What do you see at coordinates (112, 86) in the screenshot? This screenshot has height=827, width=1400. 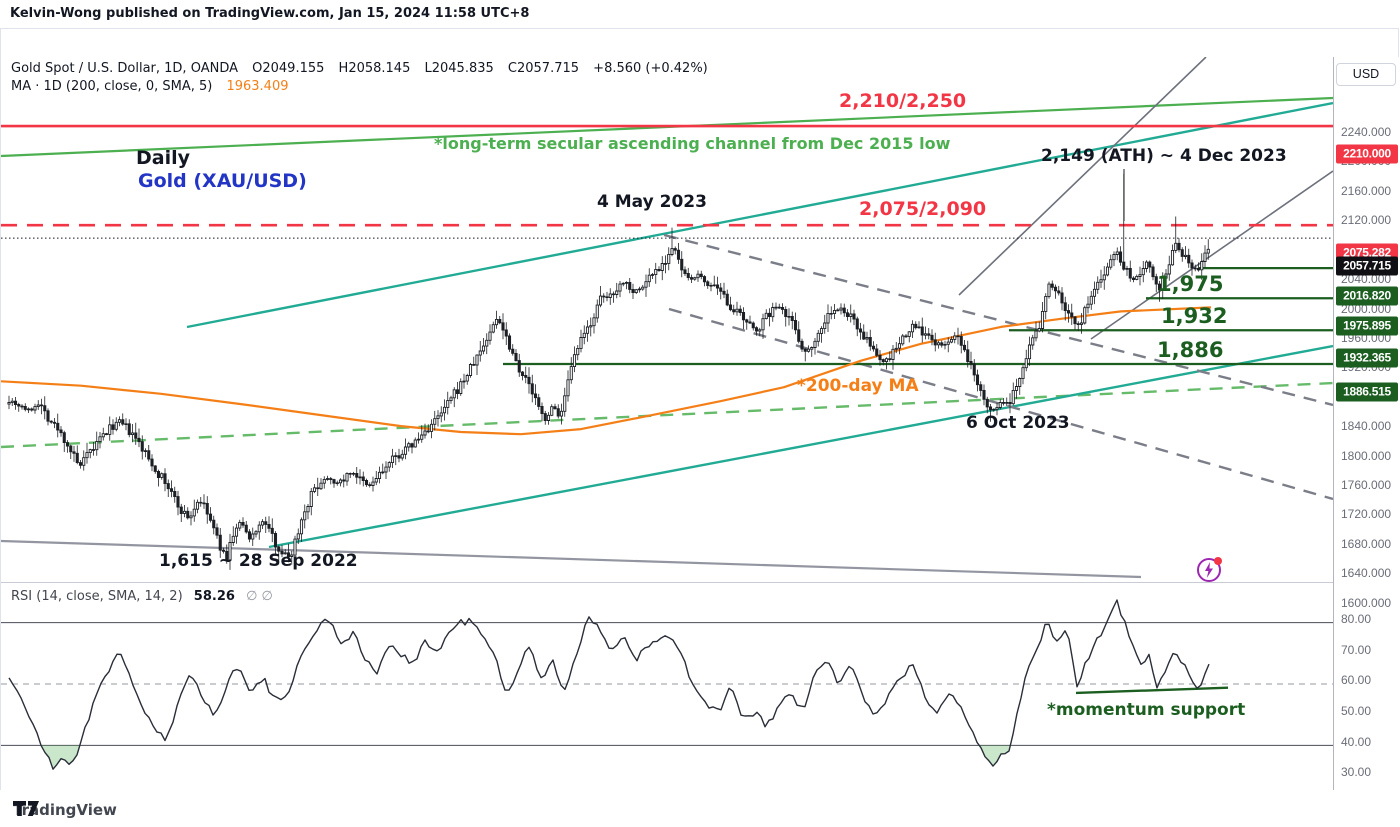 I see `ma-label: MA · 1D (200, close, 0, SMA, 5)` at bounding box center [112, 86].